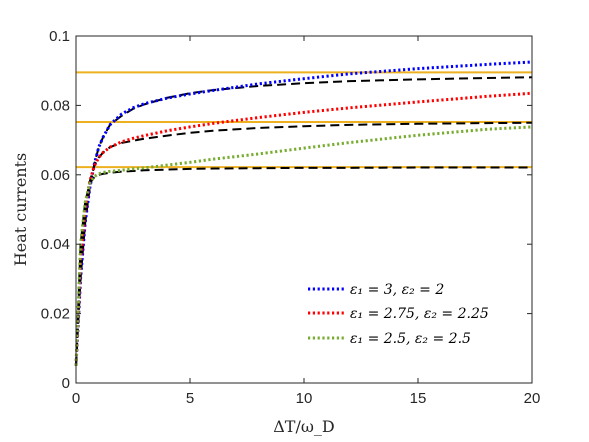 The width and height of the screenshot is (589, 442). I want to click on legend-label-1: ε₁ = 3, ε₂ = 2, so click(397, 290).